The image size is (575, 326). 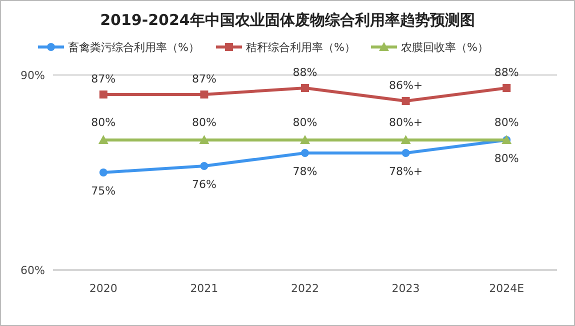 I want to click on data-label: 76%, so click(x=204, y=184).